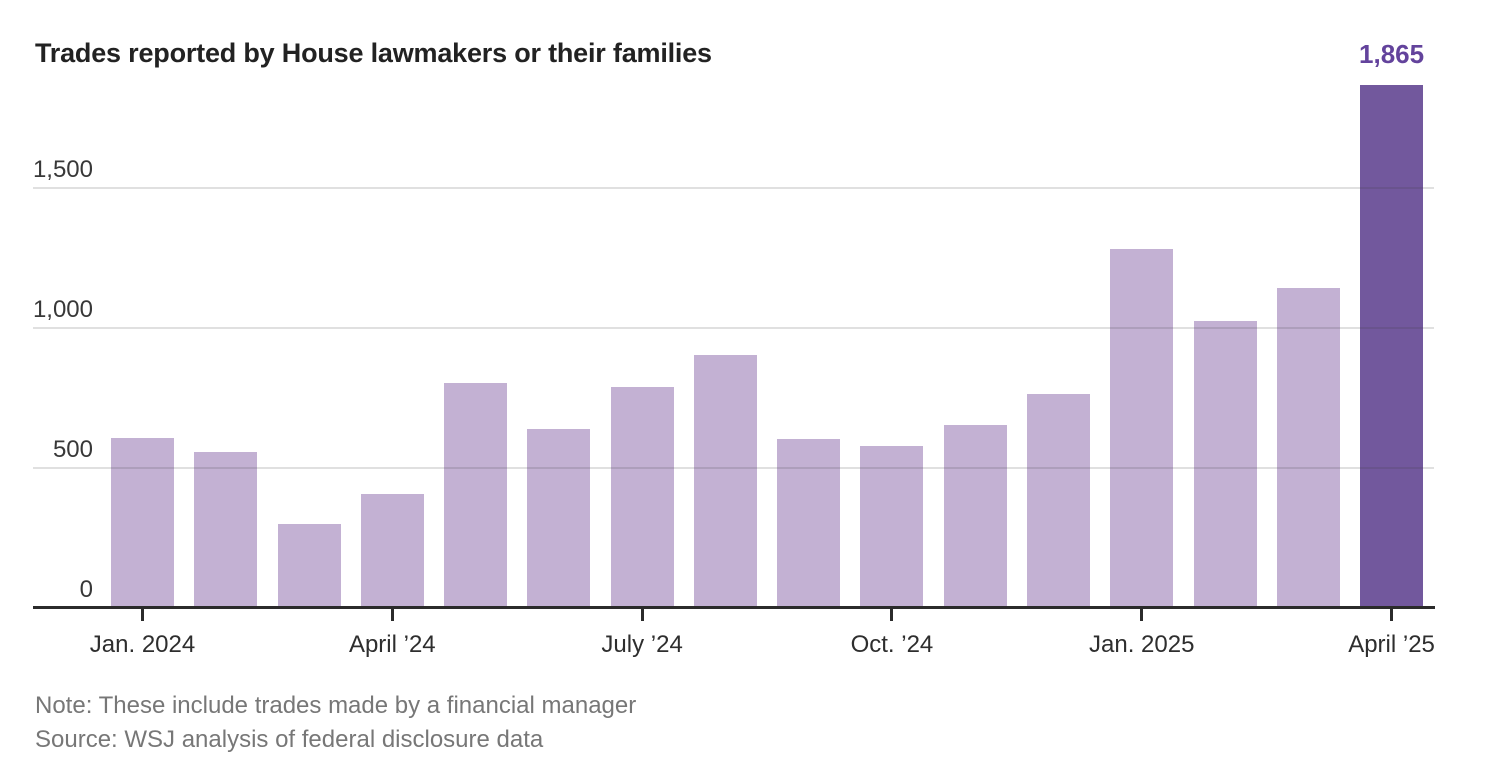  What do you see at coordinates (1391, 644) in the screenshot?
I see `x-axis-tick-label: April ’25` at bounding box center [1391, 644].